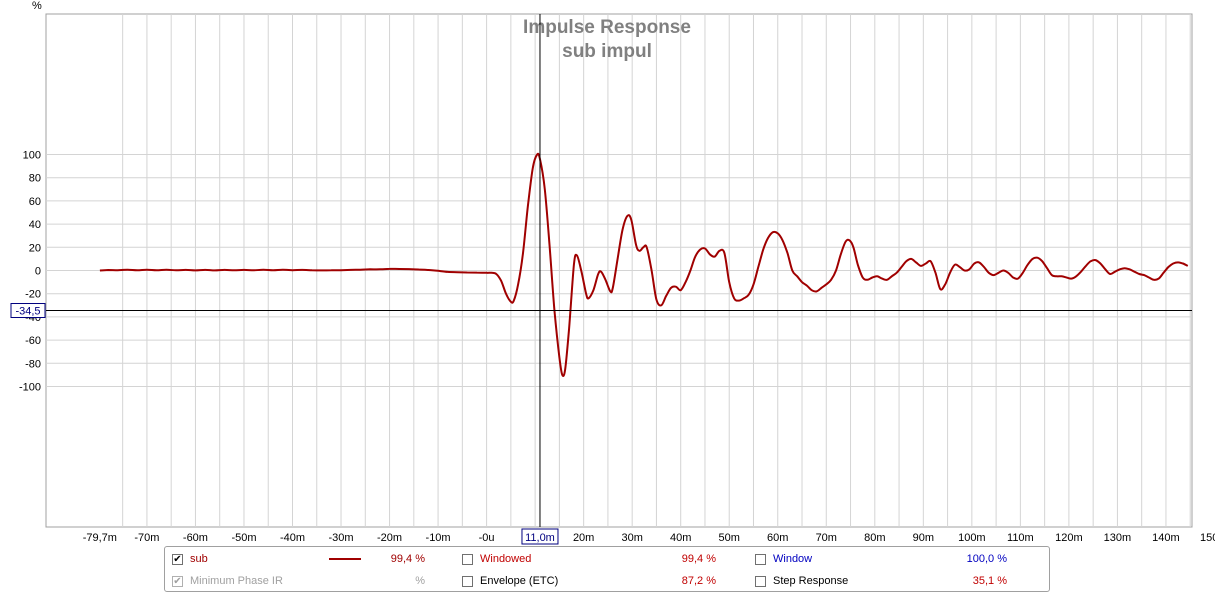 This screenshot has height=596, width=1215. What do you see at coordinates (986, 559) in the screenshot?
I see `legend-value-window: 100,0 %` at bounding box center [986, 559].